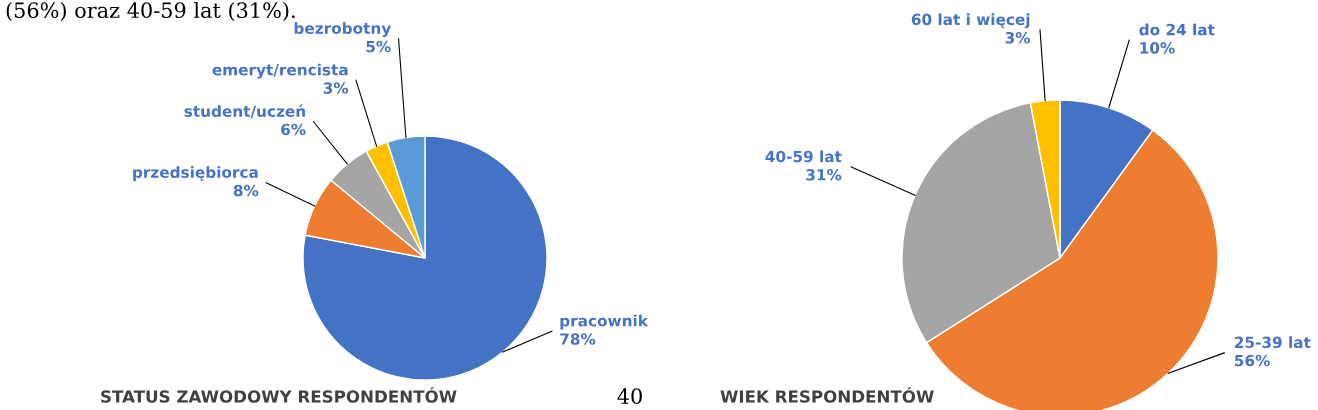  Describe the element at coordinates (280, 71) in the screenshot. I see `slice-label: emeryt/rencista` at that location.